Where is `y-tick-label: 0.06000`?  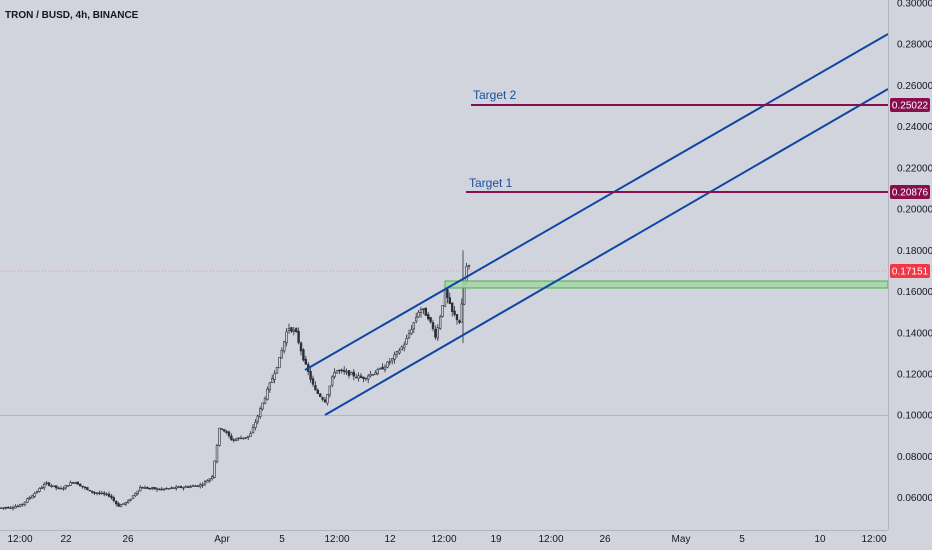 y-tick-label: 0.06000 is located at coordinates (914, 498).